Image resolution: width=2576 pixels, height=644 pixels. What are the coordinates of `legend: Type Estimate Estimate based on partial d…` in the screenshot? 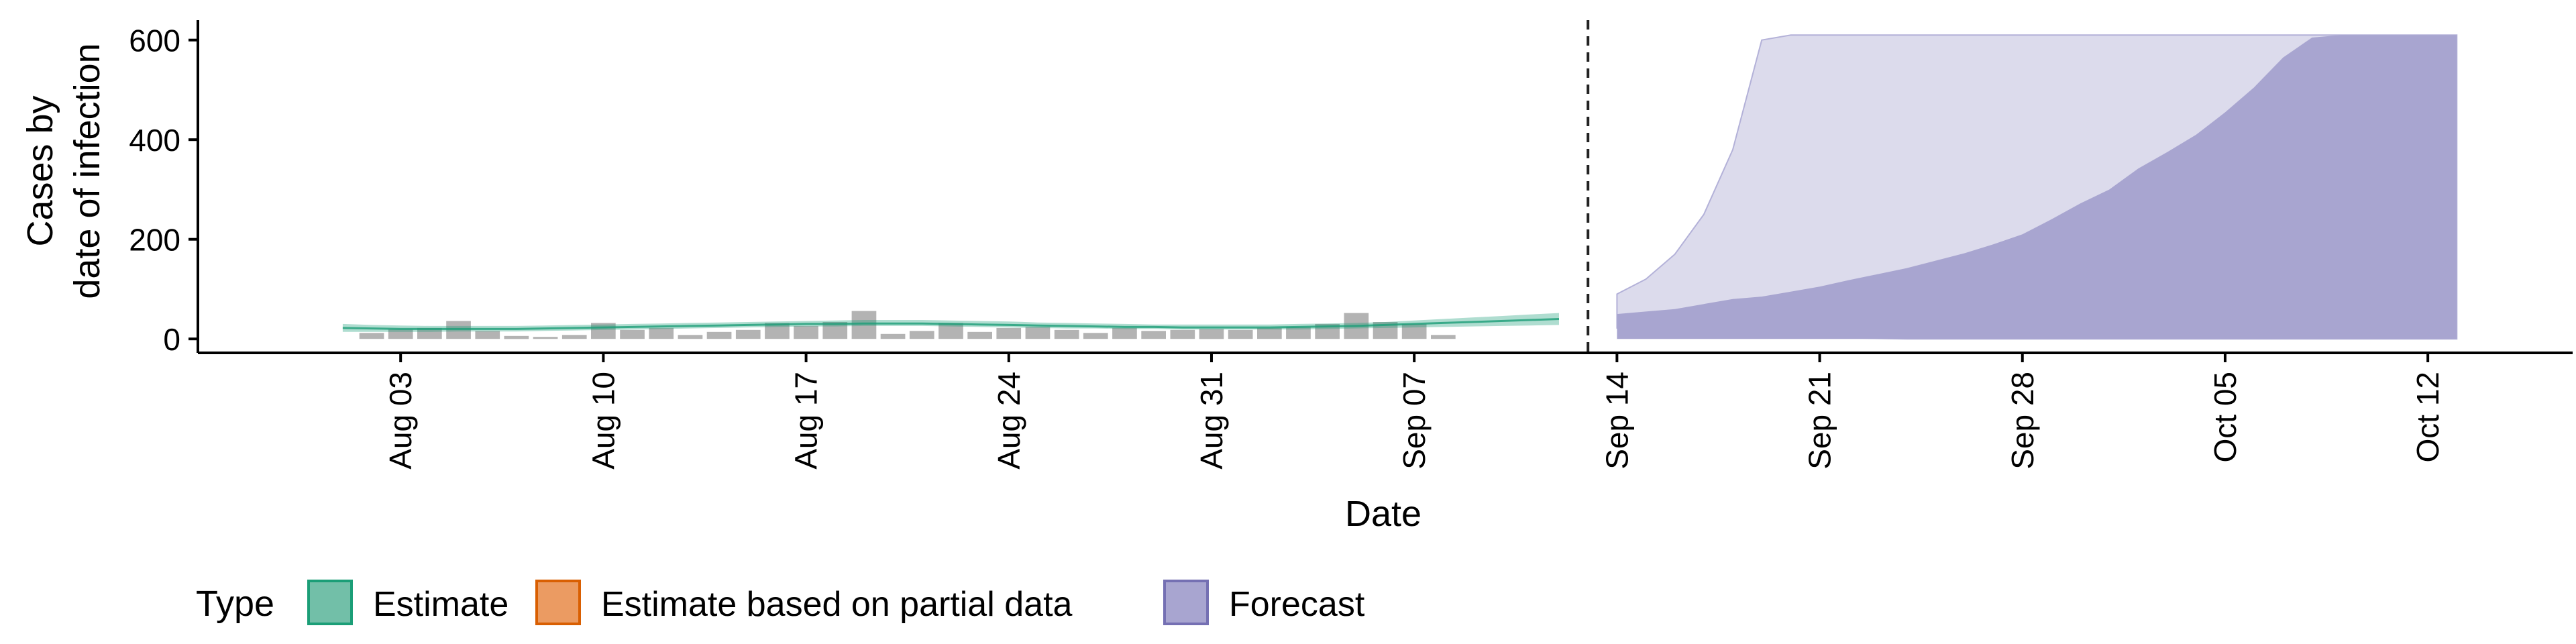 It's located at (780, 602).